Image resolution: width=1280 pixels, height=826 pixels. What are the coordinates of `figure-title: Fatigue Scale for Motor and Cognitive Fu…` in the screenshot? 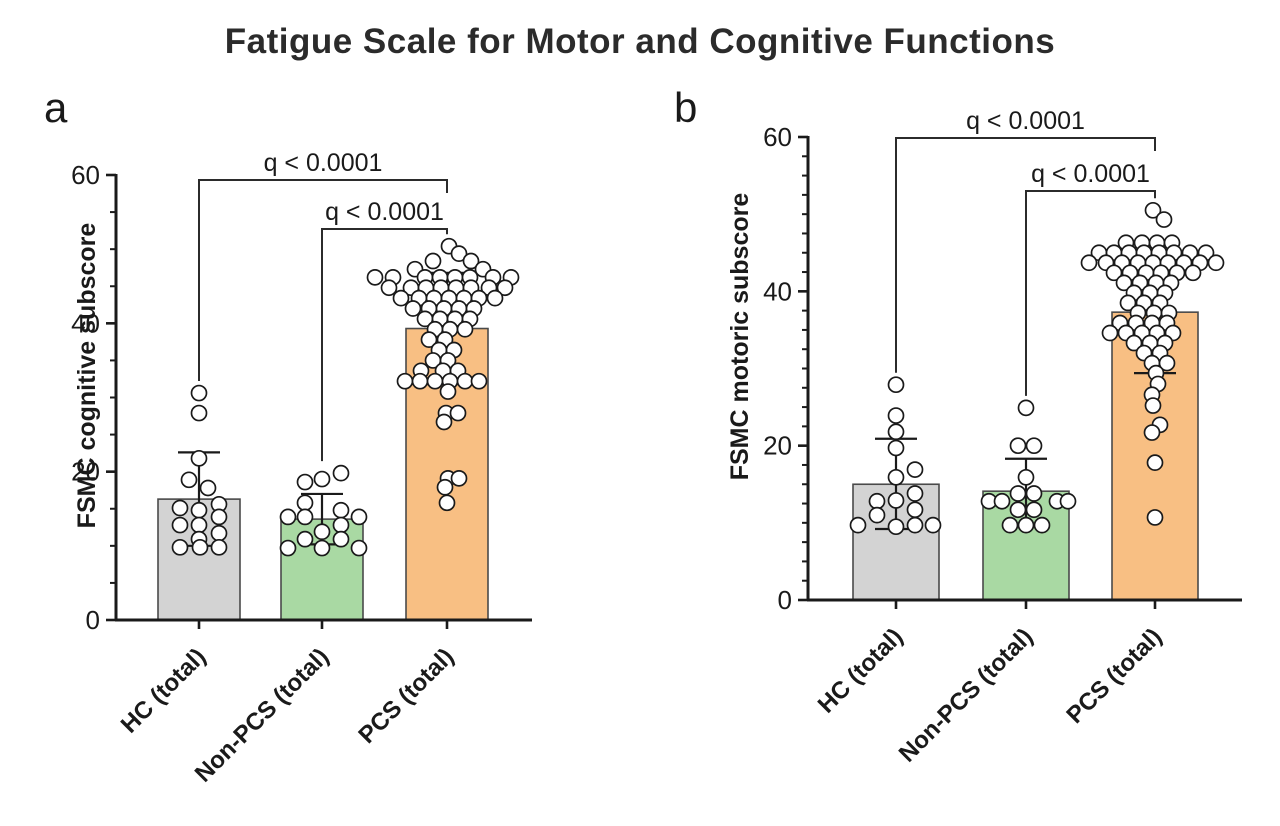 It's located at (640, 41).